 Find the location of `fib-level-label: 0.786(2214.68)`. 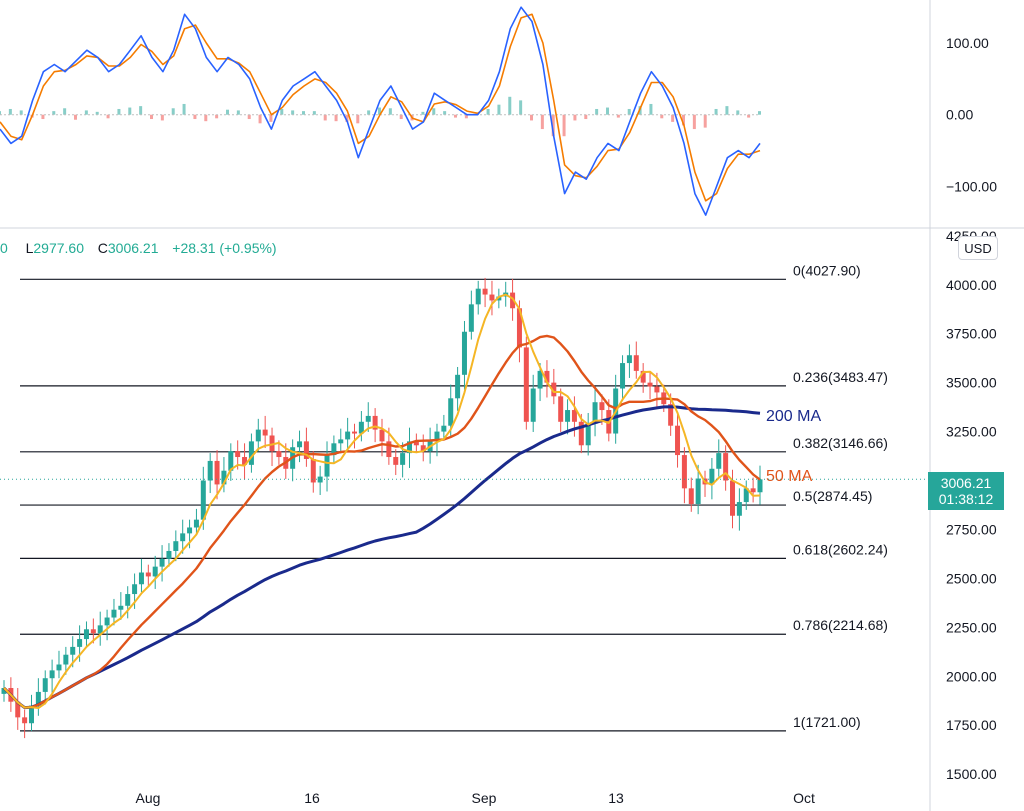

fib-level-label: 0.786(2214.68) is located at coordinates (840, 625).